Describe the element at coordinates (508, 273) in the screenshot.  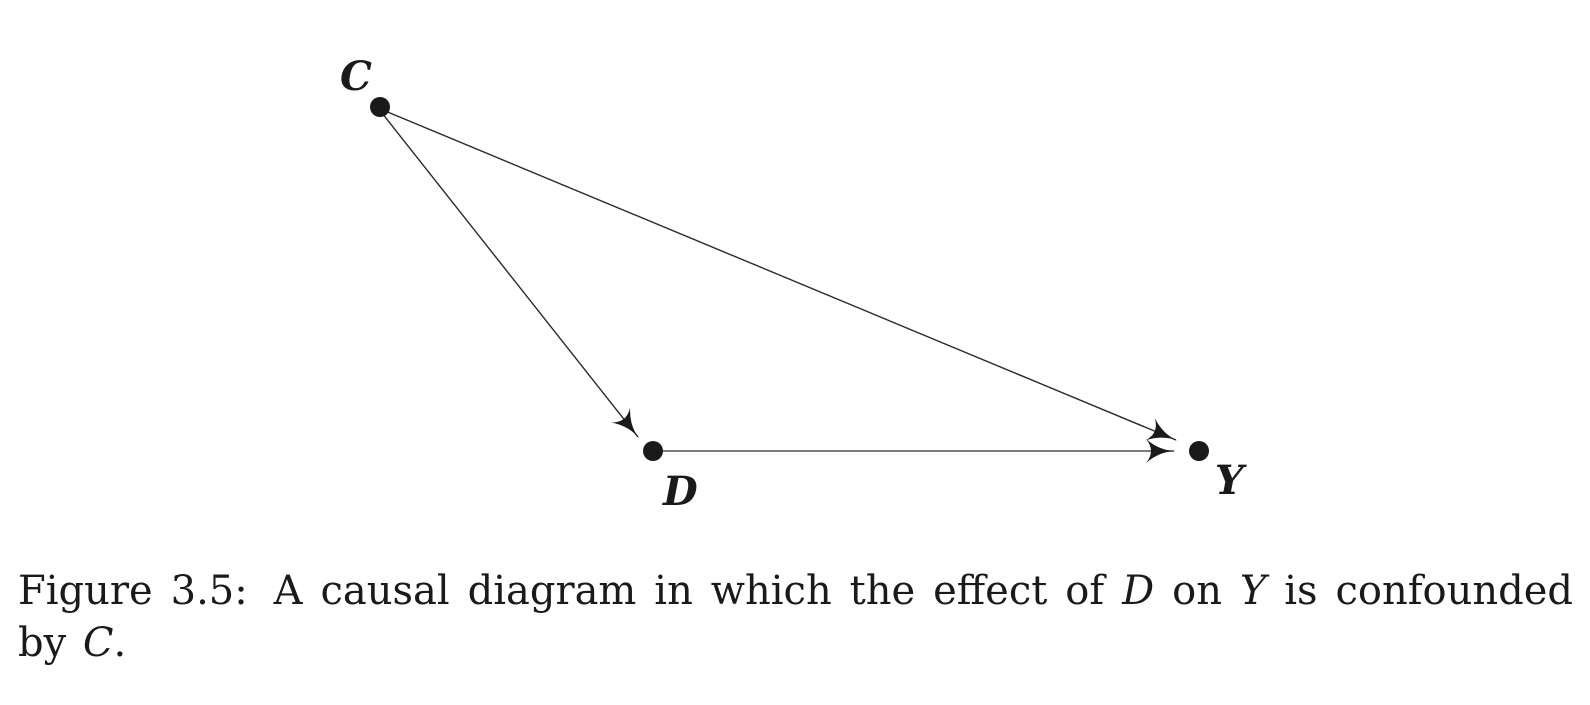
I see `edge-c-to-d` at that location.